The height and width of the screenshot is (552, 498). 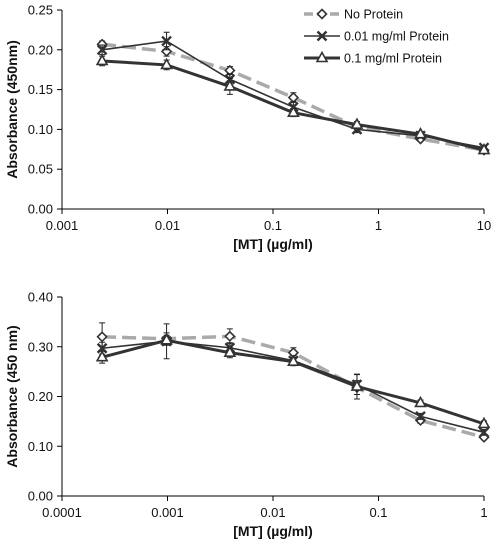 I want to click on y-tick-label: 0.40, so click(x=40, y=297).